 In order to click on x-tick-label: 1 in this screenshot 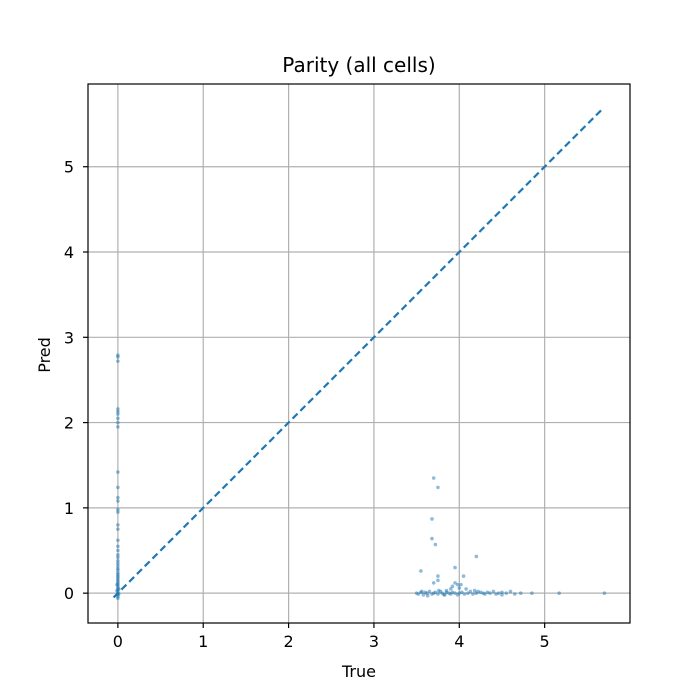, I will do `click(203, 641)`.